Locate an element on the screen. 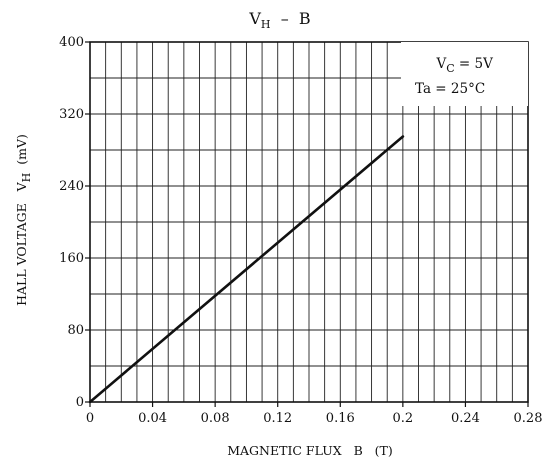 The image size is (550, 467). y-tick-label: 80 is located at coordinates (75, 330).